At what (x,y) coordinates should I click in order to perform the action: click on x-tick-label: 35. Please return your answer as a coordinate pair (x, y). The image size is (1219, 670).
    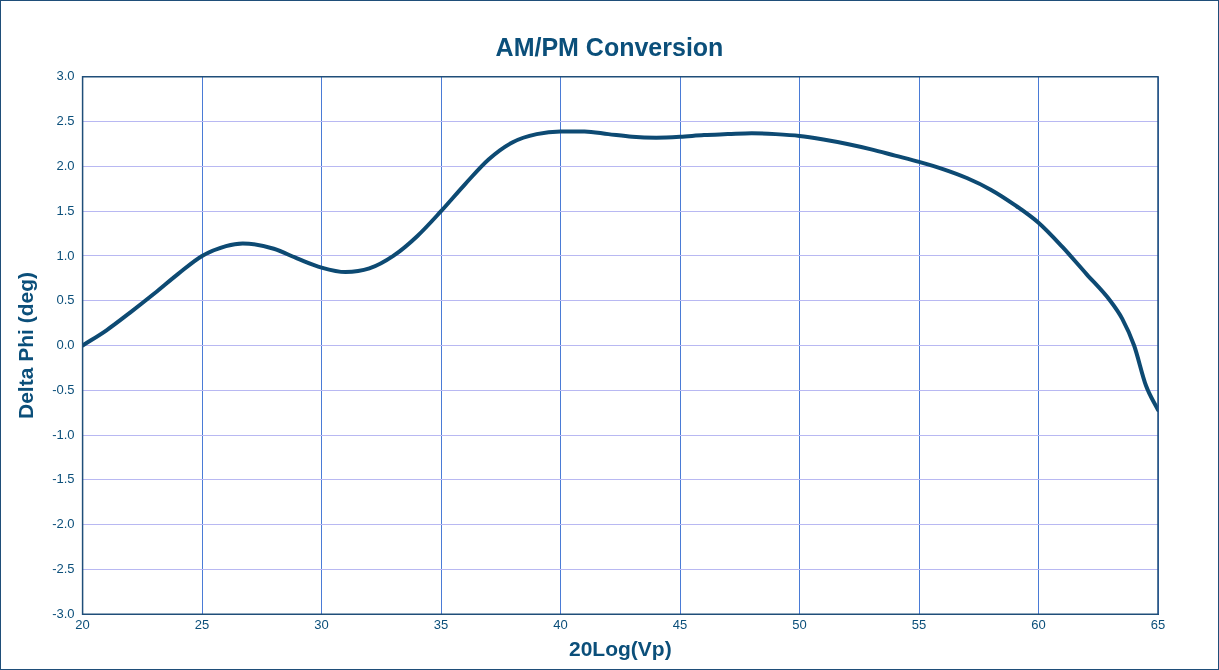
    Looking at the image, I should click on (441, 624).